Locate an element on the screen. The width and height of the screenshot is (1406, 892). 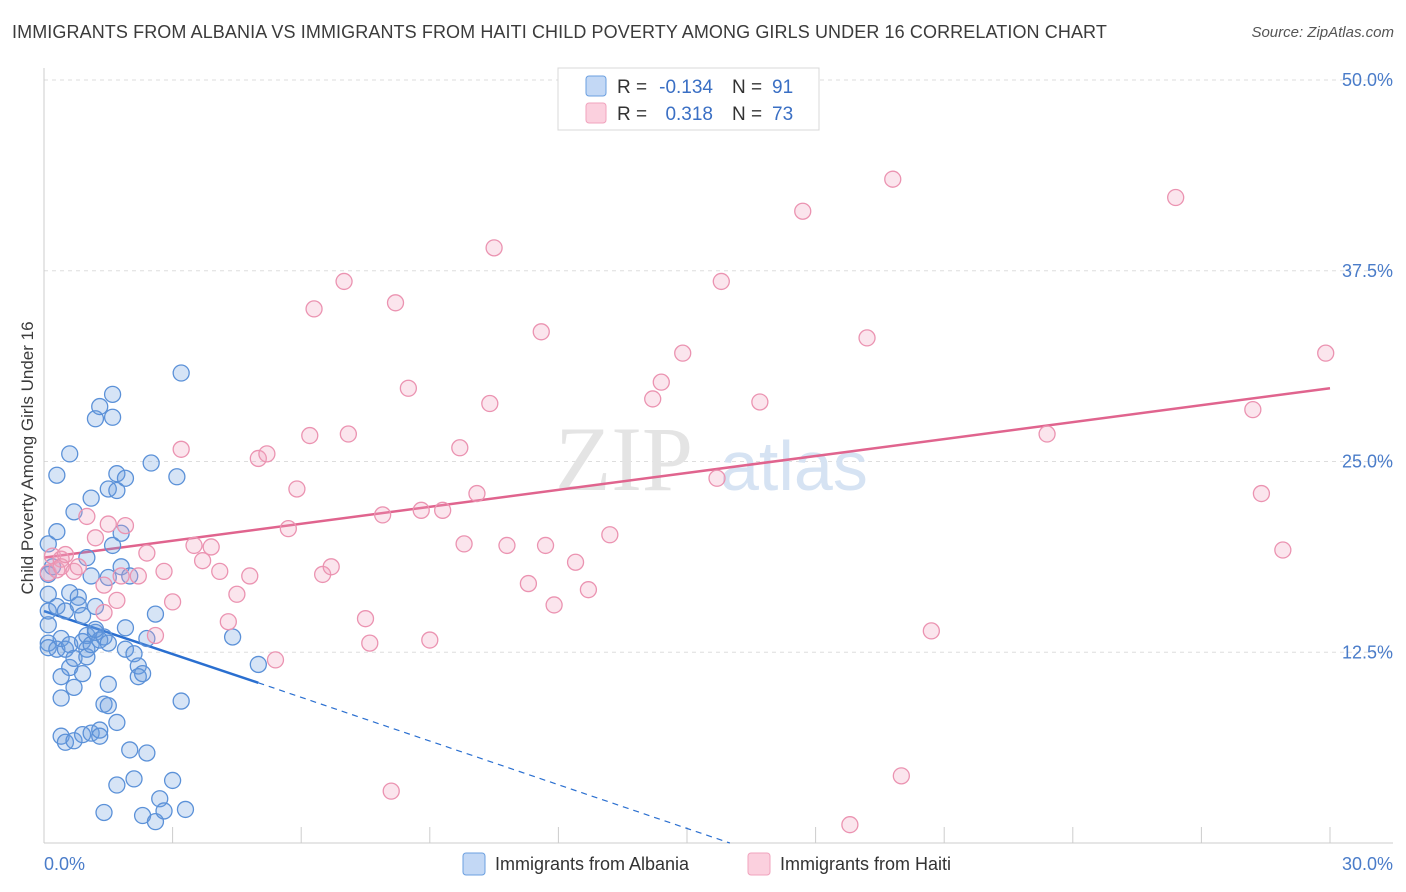
watermark: ZIP atlas is located at coordinates (711, 459).